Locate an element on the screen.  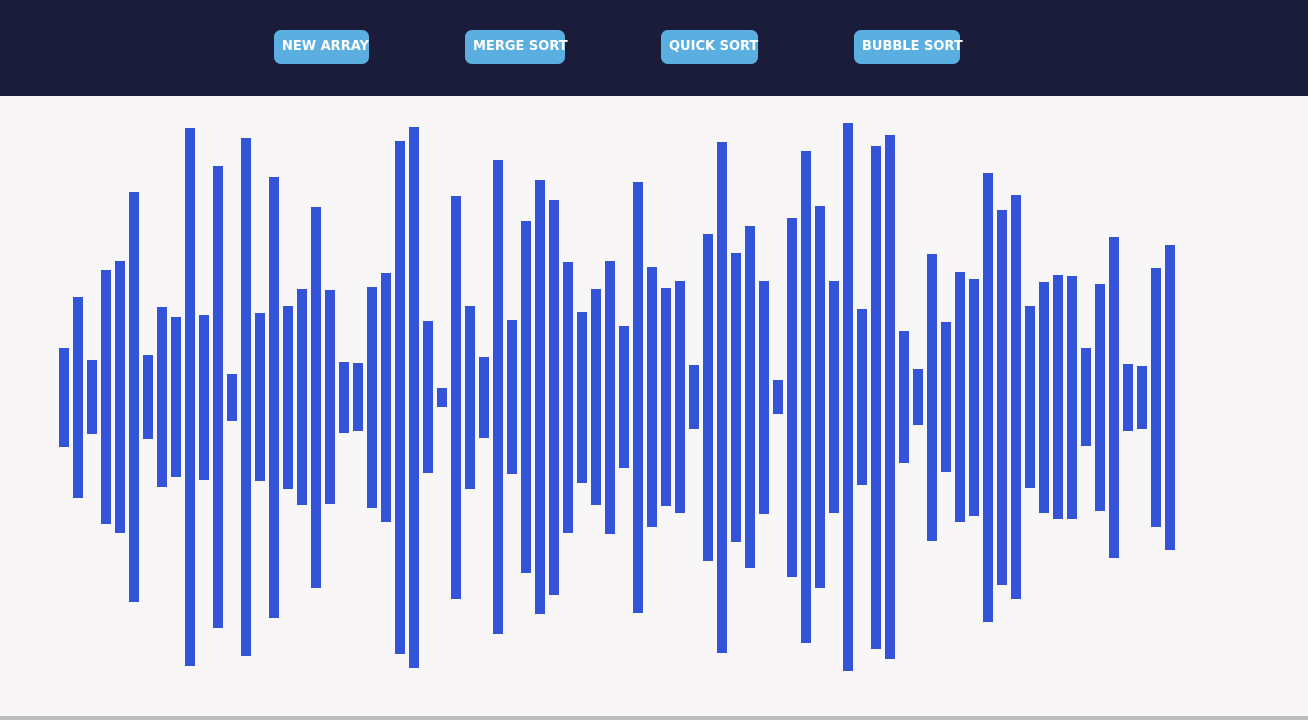
new-array-button: NEW ARRAY is located at coordinates (321, 47).